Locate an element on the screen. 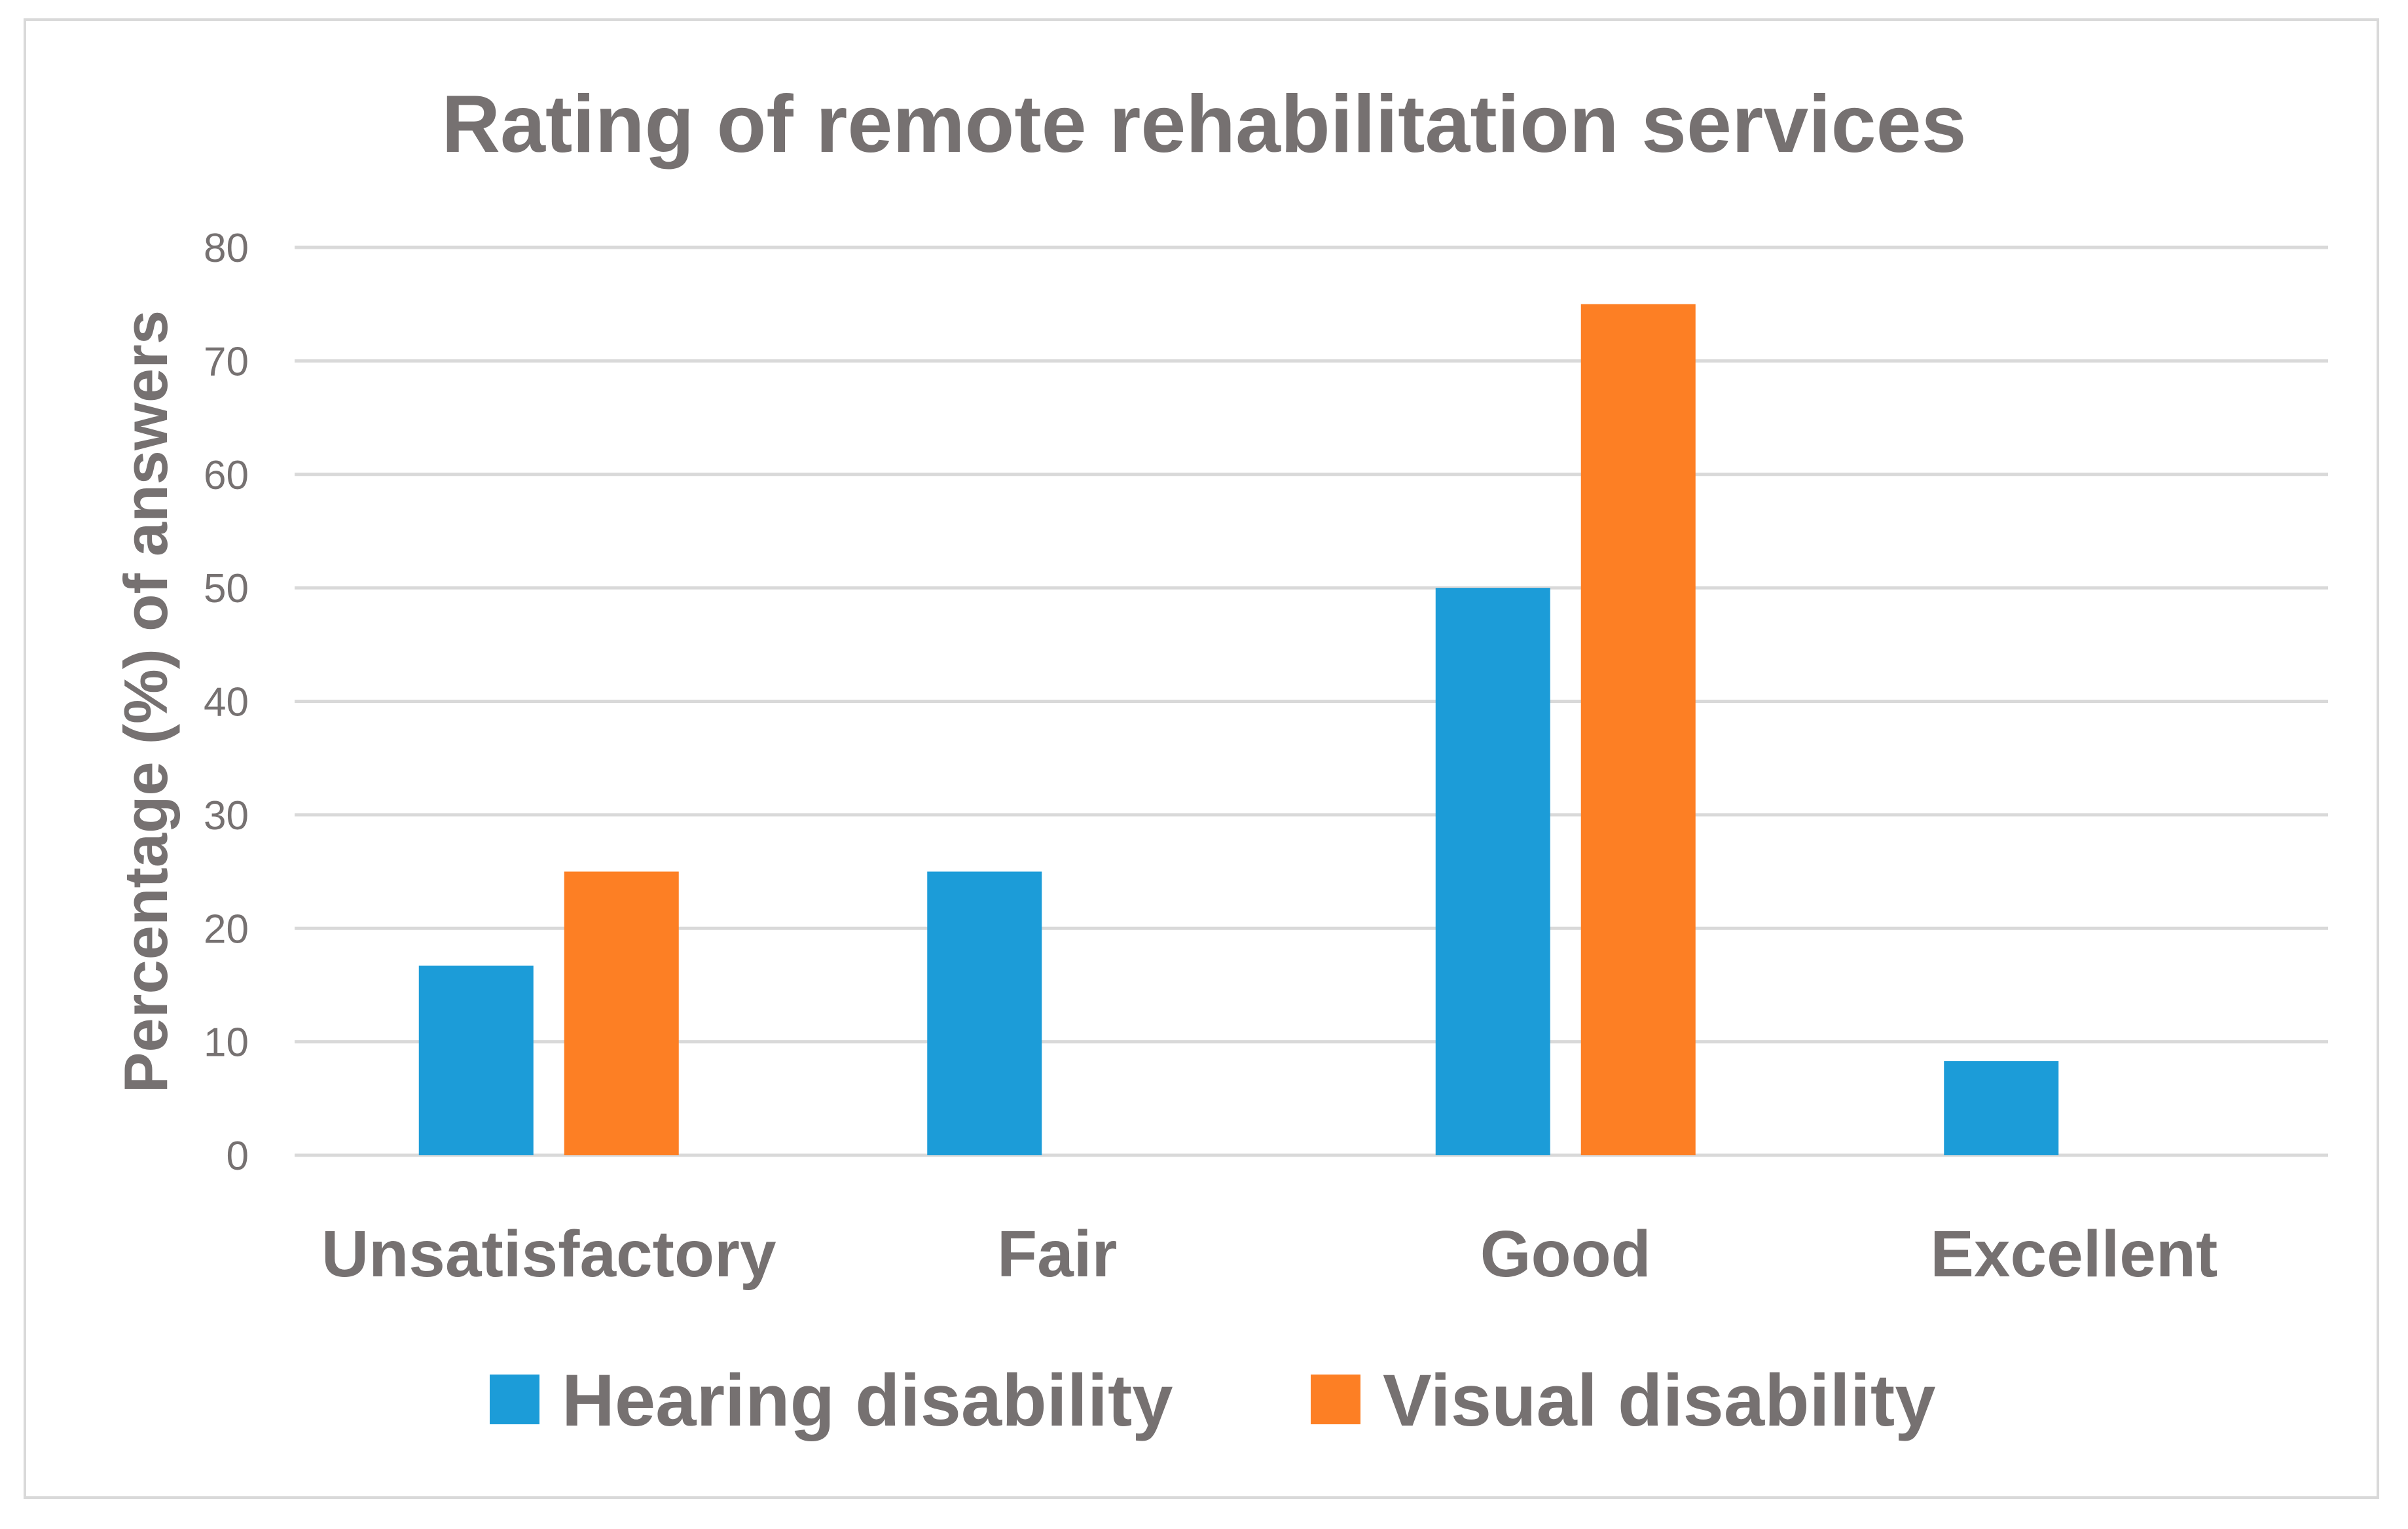  y-tick-label-10: 10 is located at coordinates (226, 1043).